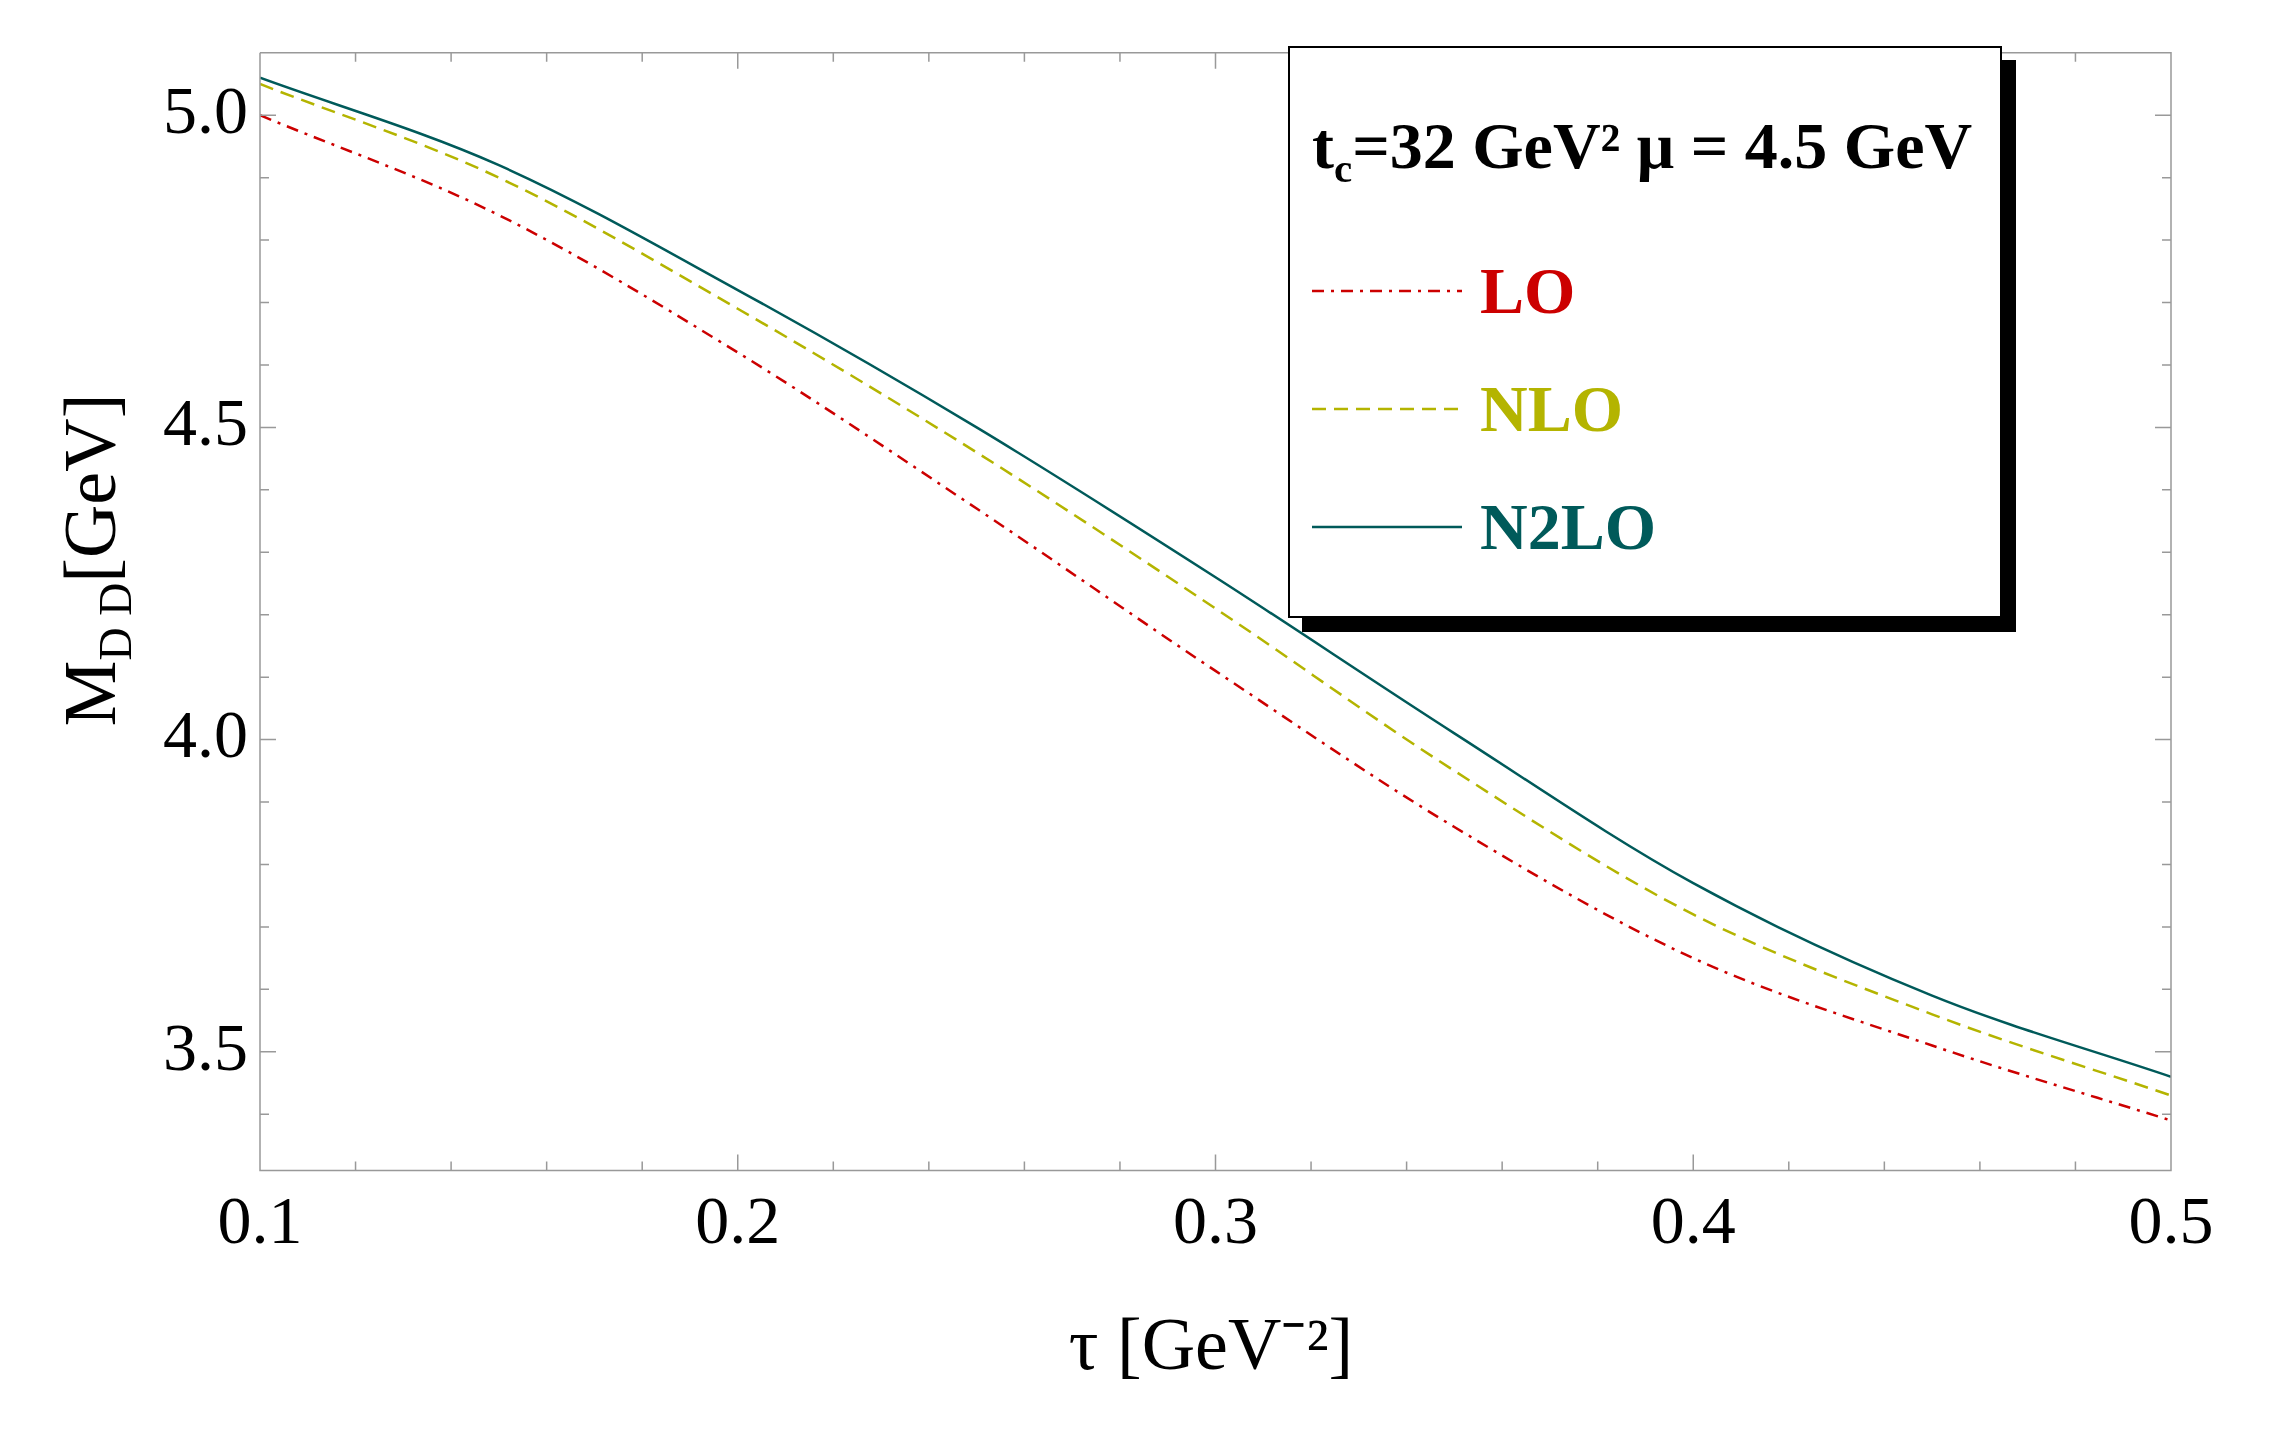 The width and height of the screenshot is (2286, 1430). I want to click on legend-label: N2LO, so click(1568, 527).